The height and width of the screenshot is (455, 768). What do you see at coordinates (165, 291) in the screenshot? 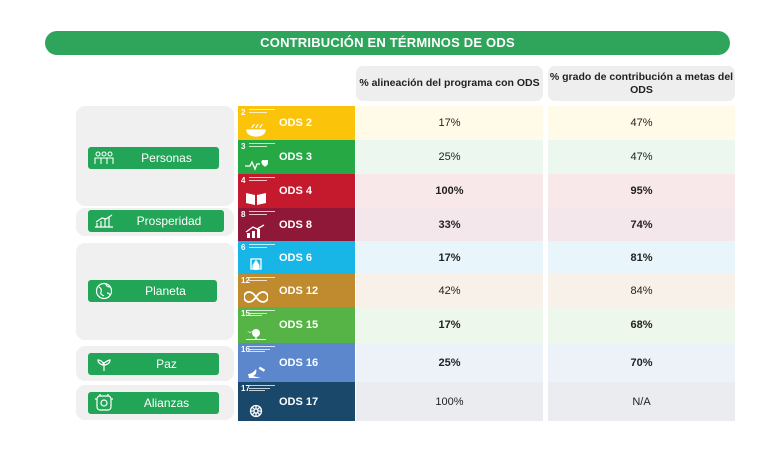
I see `group-label-planeta: Planeta` at bounding box center [165, 291].